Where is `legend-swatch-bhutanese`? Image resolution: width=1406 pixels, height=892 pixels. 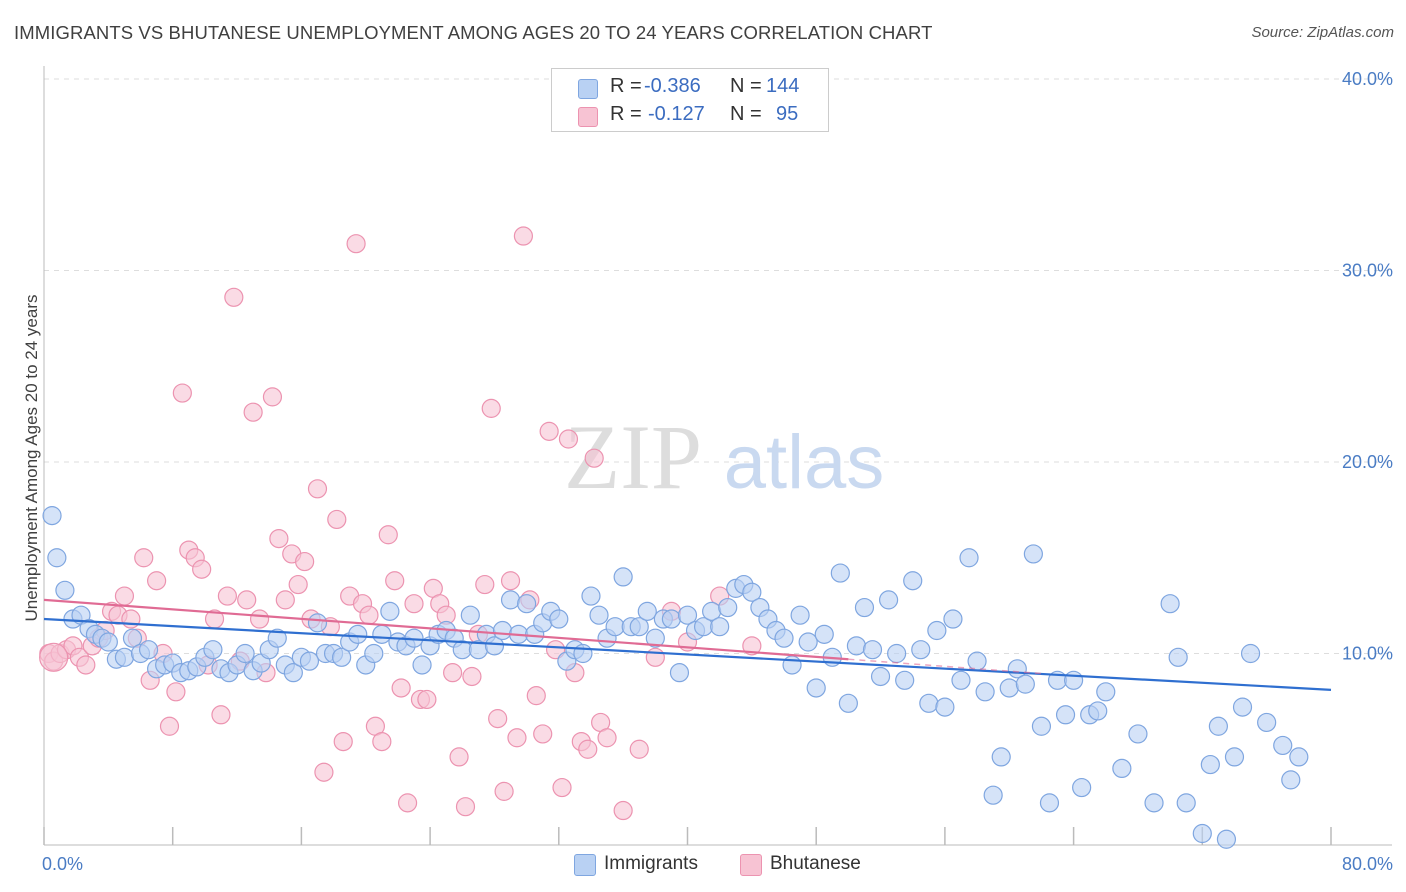 legend-swatch-bhutanese is located at coordinates (588, 117).